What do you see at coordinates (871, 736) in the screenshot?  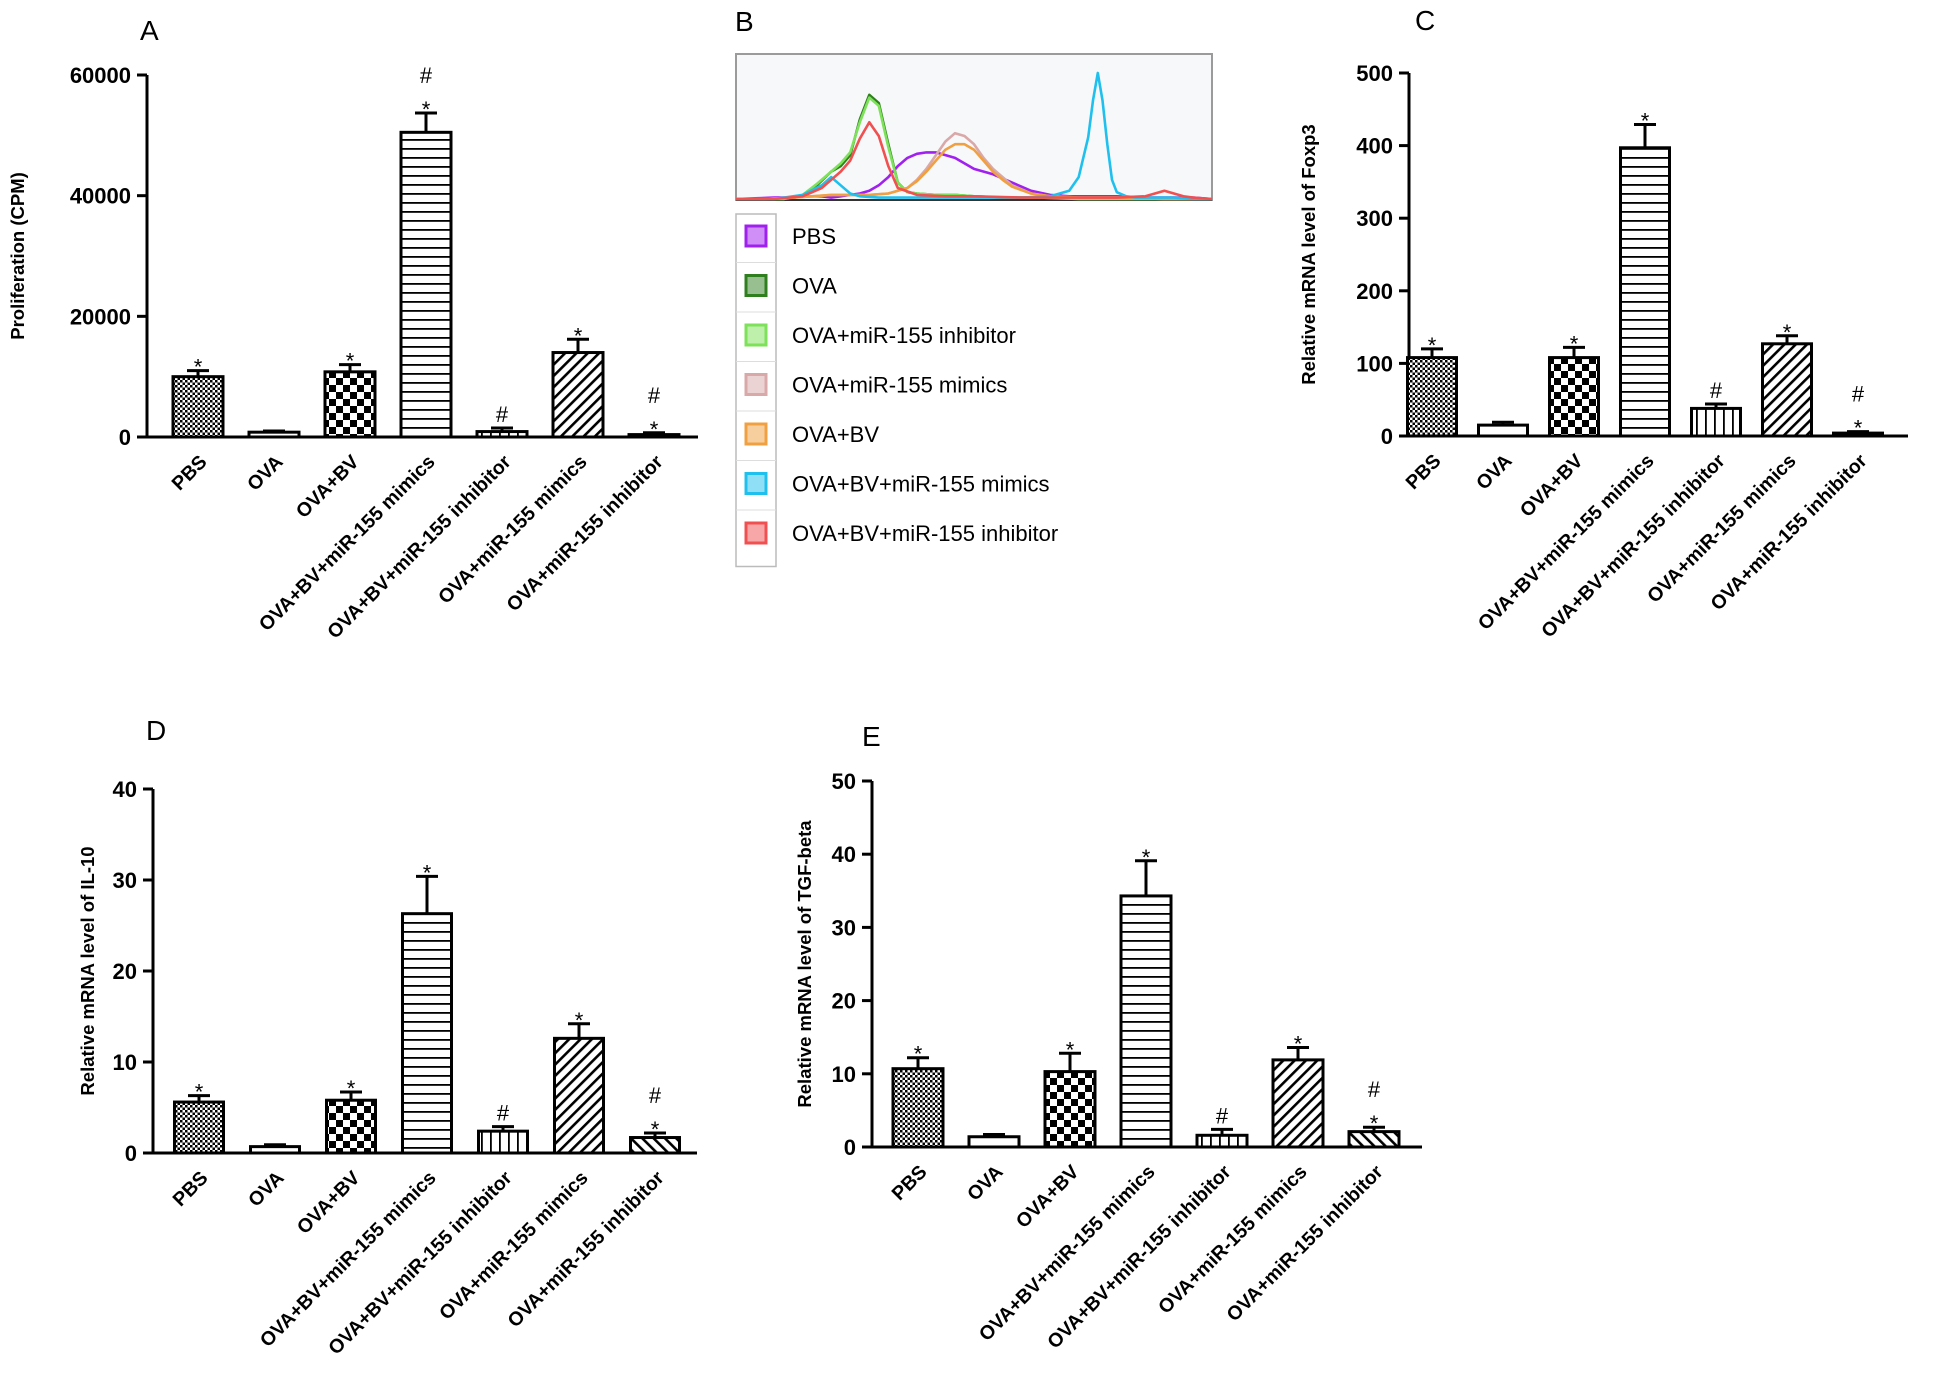 I see `panel-letter-e: E` at bounding box center [871, 736].